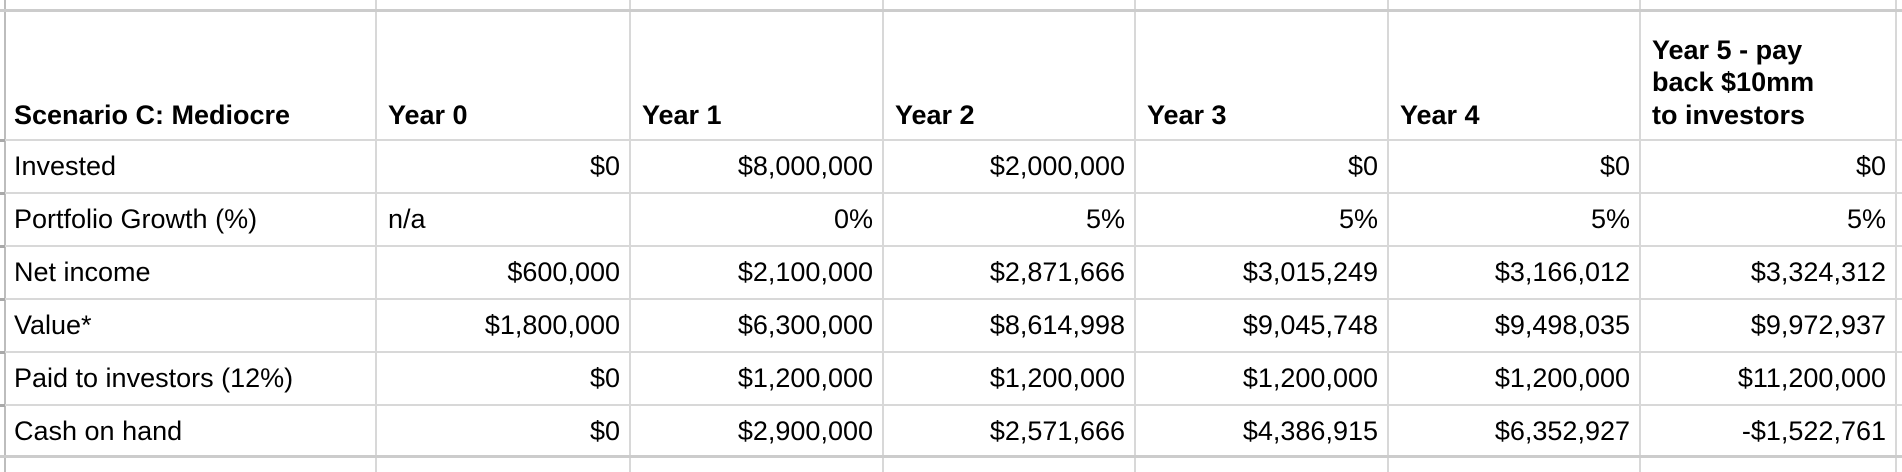  I want to click on cell-invested-year5: $0, so click(1870, 166).